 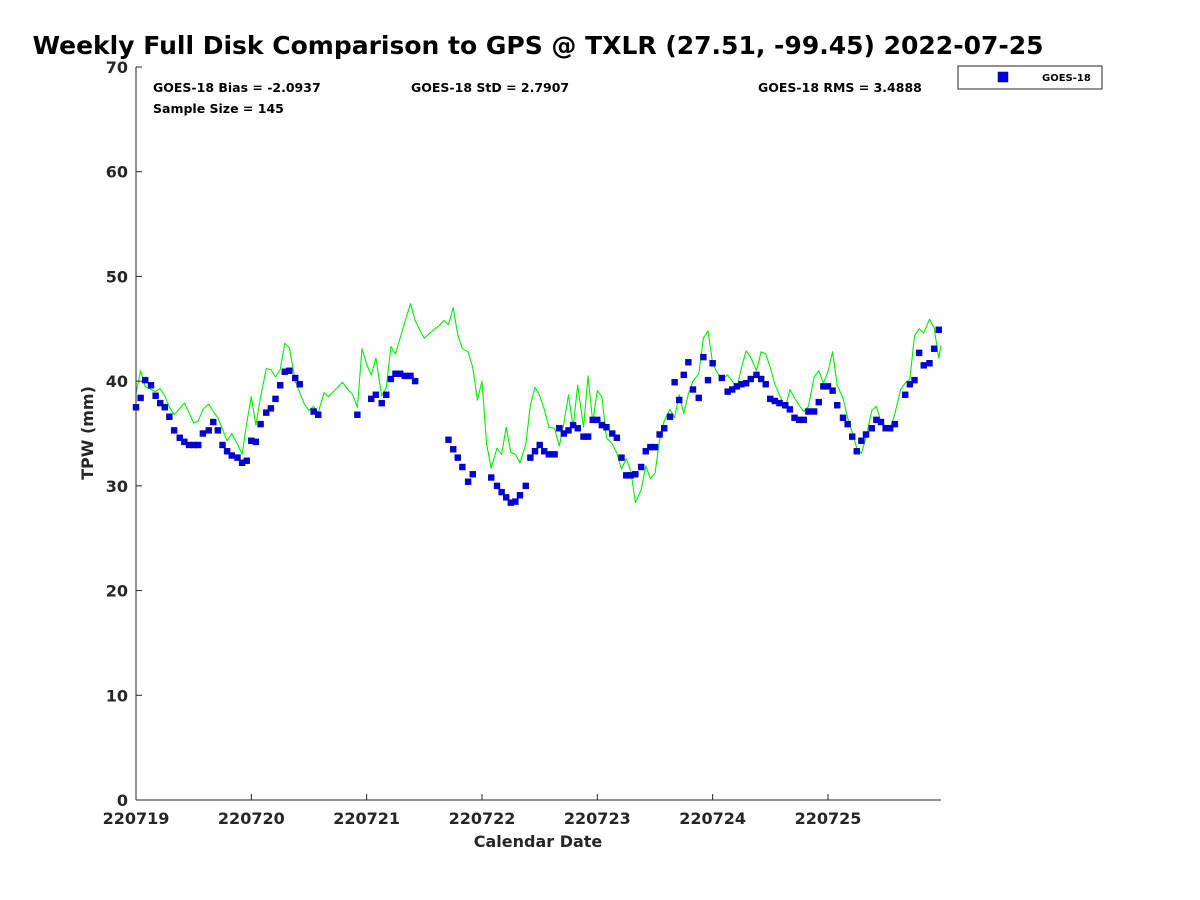 What do you see at coordinates (1003, 77) in the screenshot?
I see `legend-marker-goes18` at bounding box center [1003, 77].